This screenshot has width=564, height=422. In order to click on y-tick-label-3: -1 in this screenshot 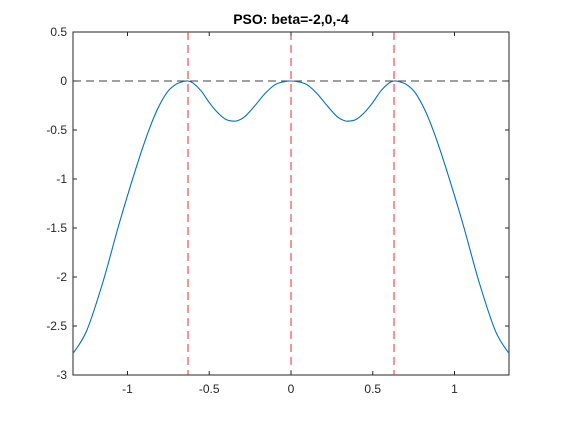, I will do `click(61, 179)`.